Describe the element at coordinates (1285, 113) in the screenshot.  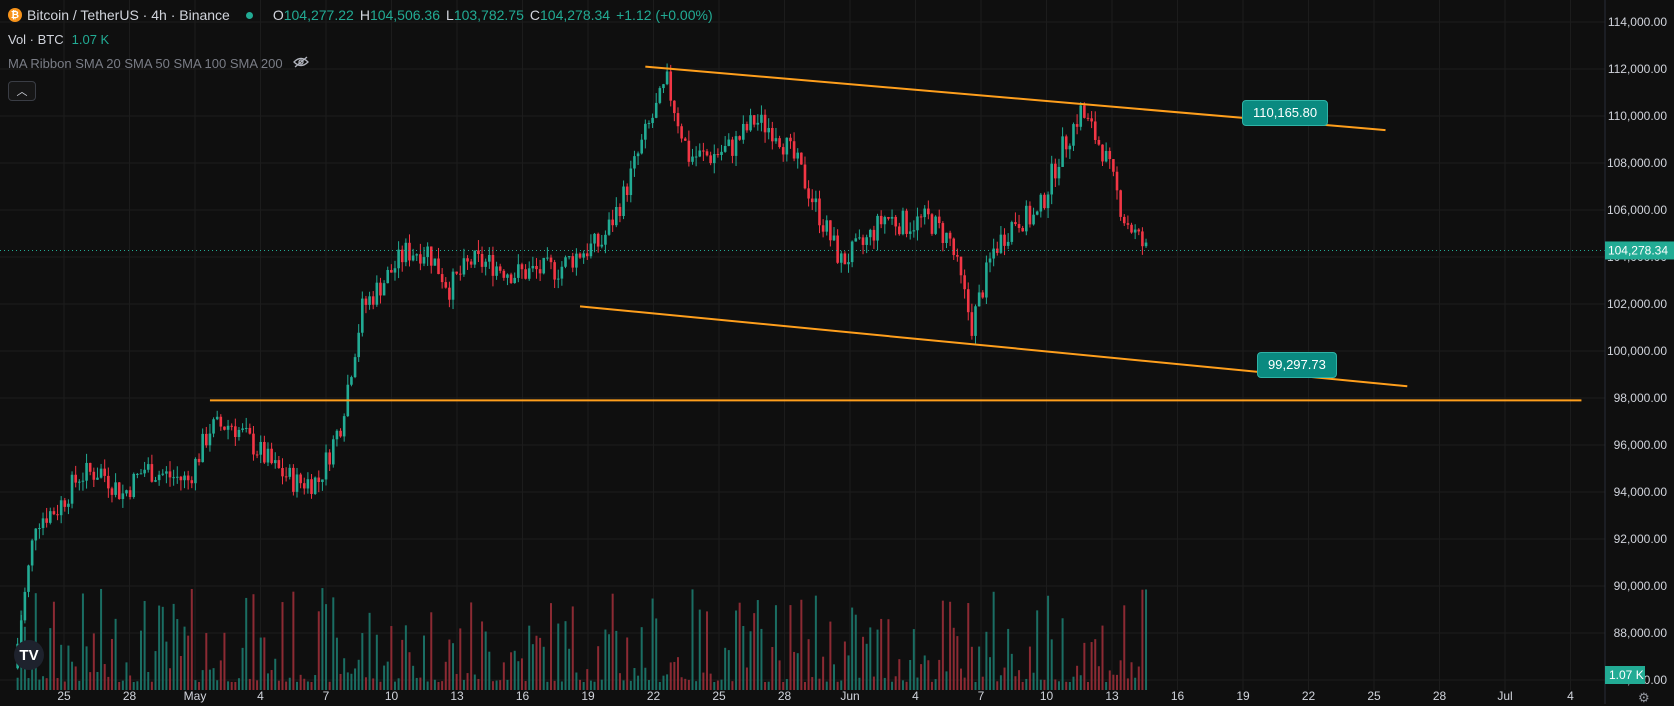
I see `upper-channel-price-badge: 110,165.80` at that location.